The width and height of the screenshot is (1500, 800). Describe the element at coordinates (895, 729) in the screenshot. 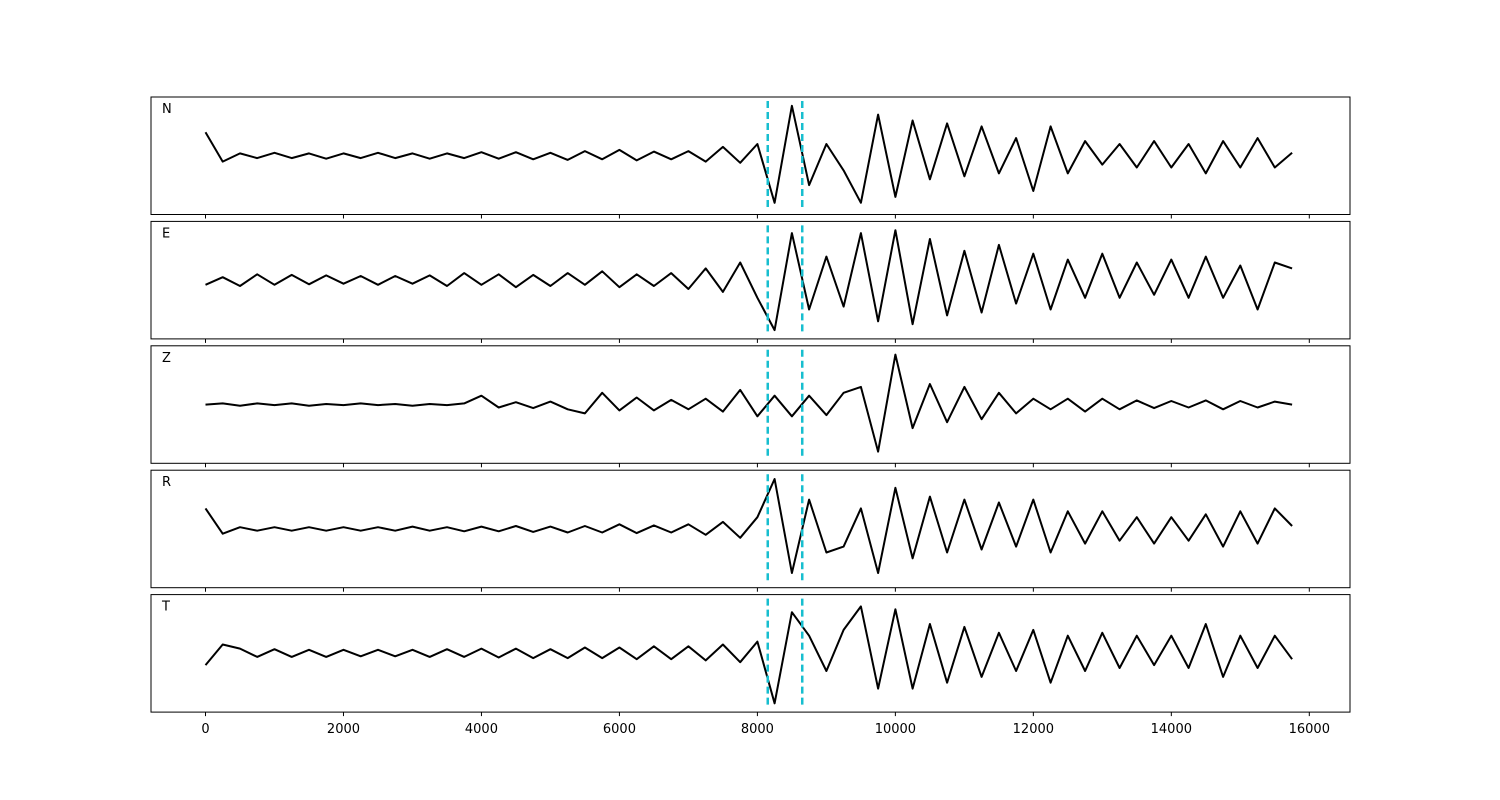

I see `x-tick-label: 10000` at that location.